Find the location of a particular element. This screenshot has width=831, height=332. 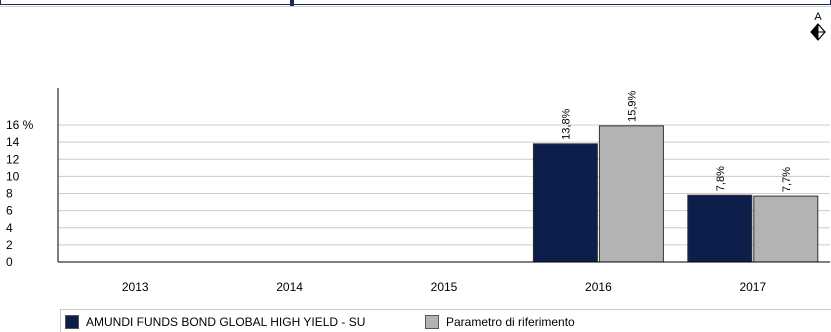

y-tick-label: 6 is located at coordinates (9, 211).